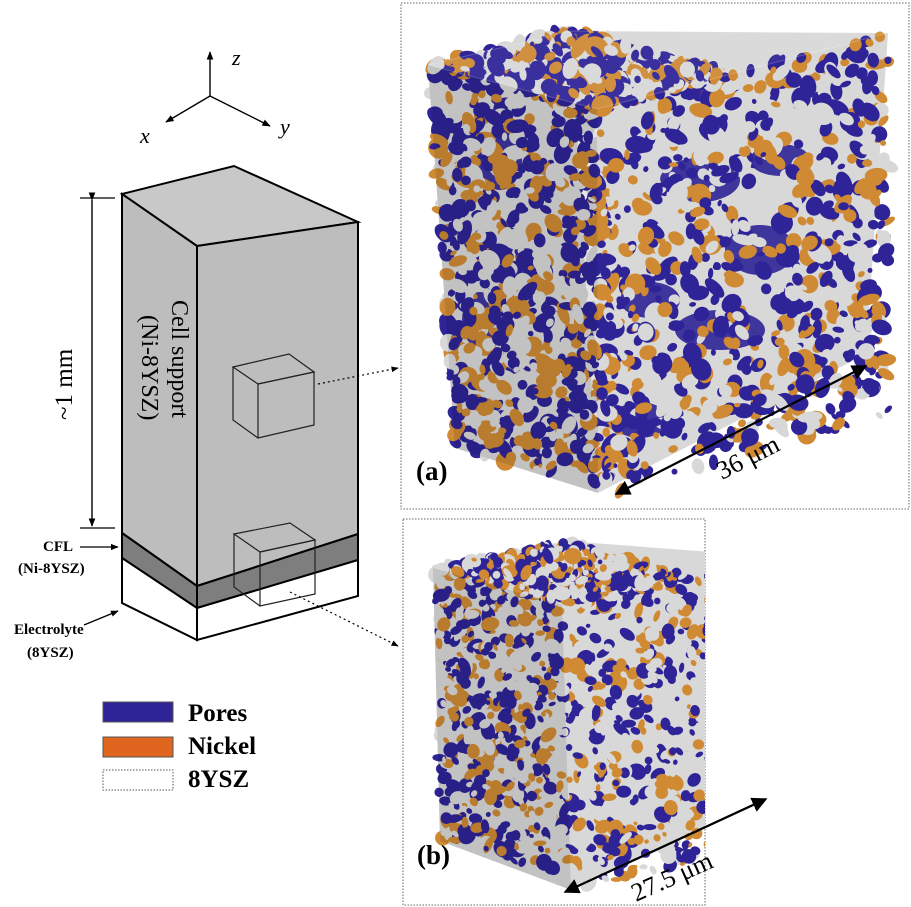 The width and height of the screenshot is (911, 907). I want to click on legend-label-nickel: Nickel, so click(222, 746).